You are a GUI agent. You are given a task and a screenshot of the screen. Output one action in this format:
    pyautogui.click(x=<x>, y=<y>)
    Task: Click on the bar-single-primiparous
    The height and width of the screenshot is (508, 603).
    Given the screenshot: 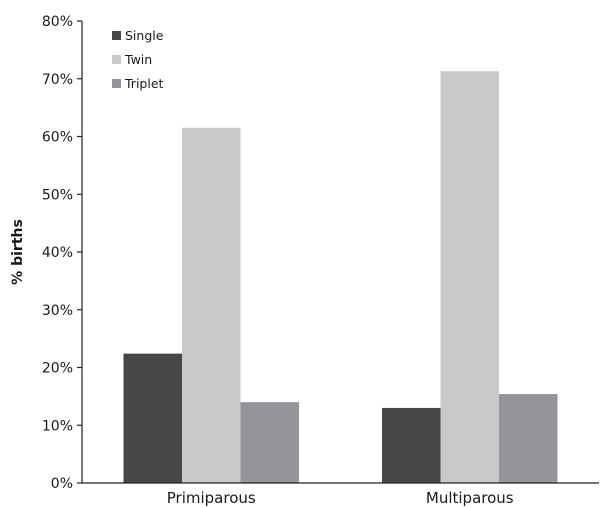 What is the action you would take?
    pyautogui.click(x=152, y=418)
    